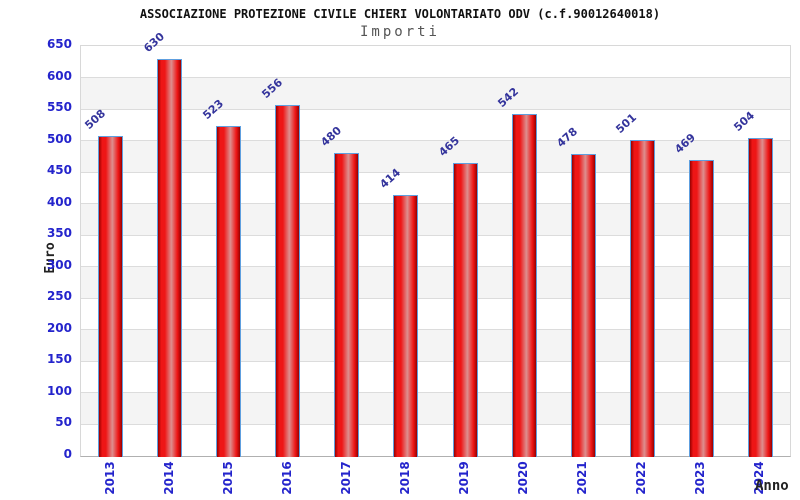 The height and width of the screenshot is (500, 800). Describe the element at coordinates (227, 478) in the screenshot. I see `x-tick-label: 2015` at that location.